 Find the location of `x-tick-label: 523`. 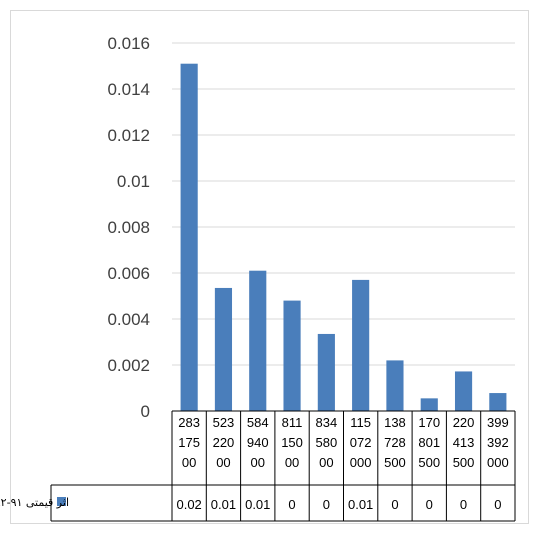

x-tick-label: 523 is located at coordinates (224, 422).